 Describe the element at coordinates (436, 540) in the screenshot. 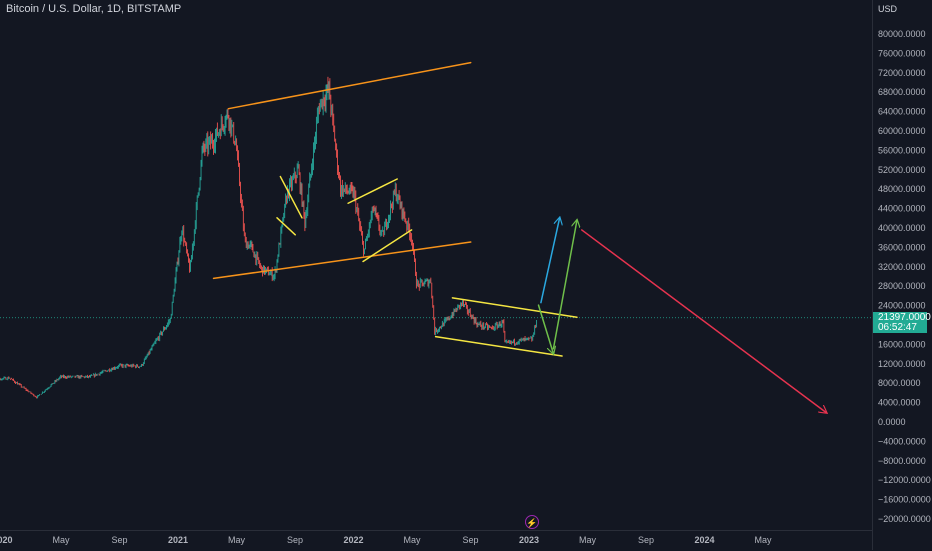

I see `time-axis` at that location.